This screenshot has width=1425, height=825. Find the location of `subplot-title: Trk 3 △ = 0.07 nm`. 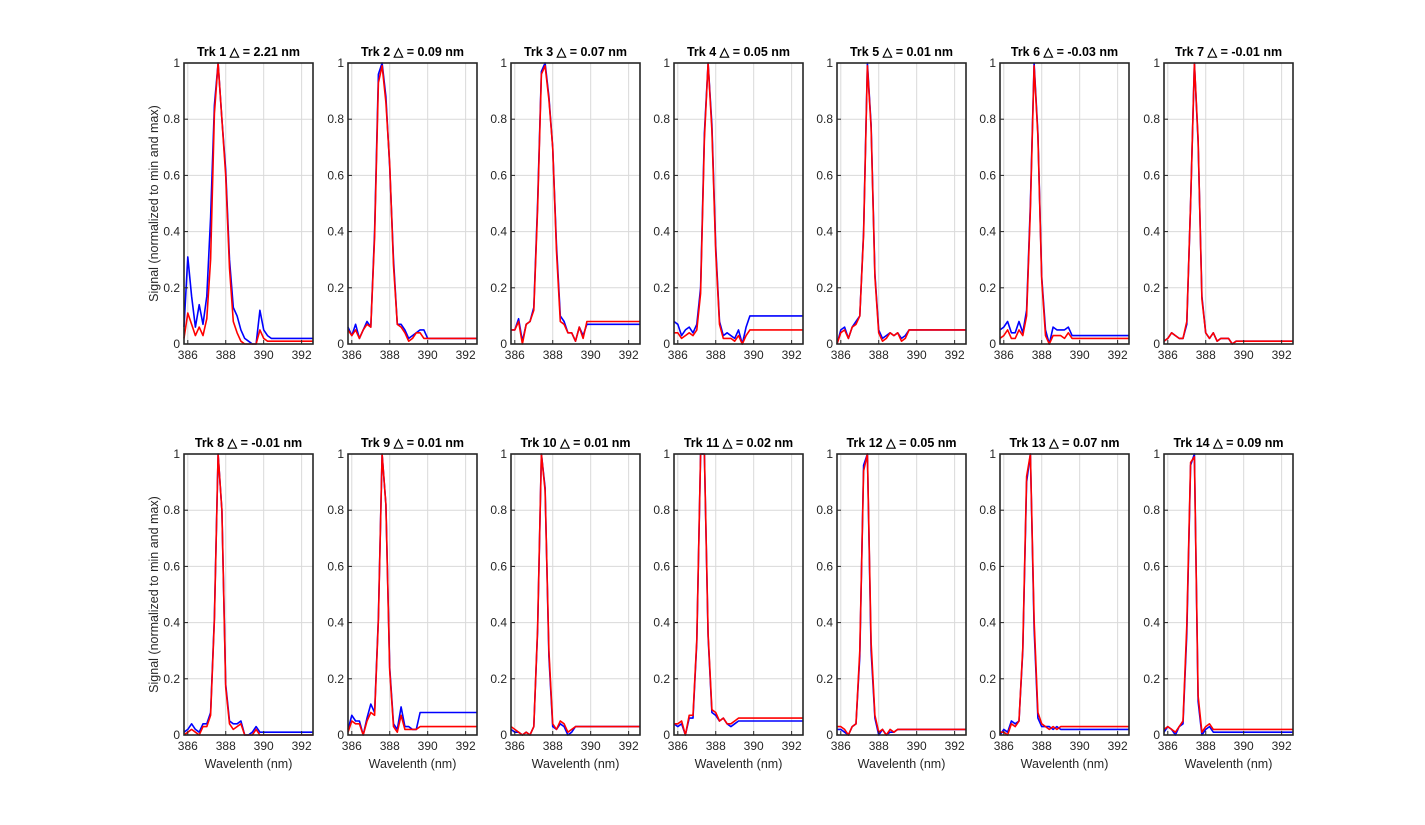

subplot-title: Trk 3 △ = 0.07 nm is located at coordinates (575, 52).